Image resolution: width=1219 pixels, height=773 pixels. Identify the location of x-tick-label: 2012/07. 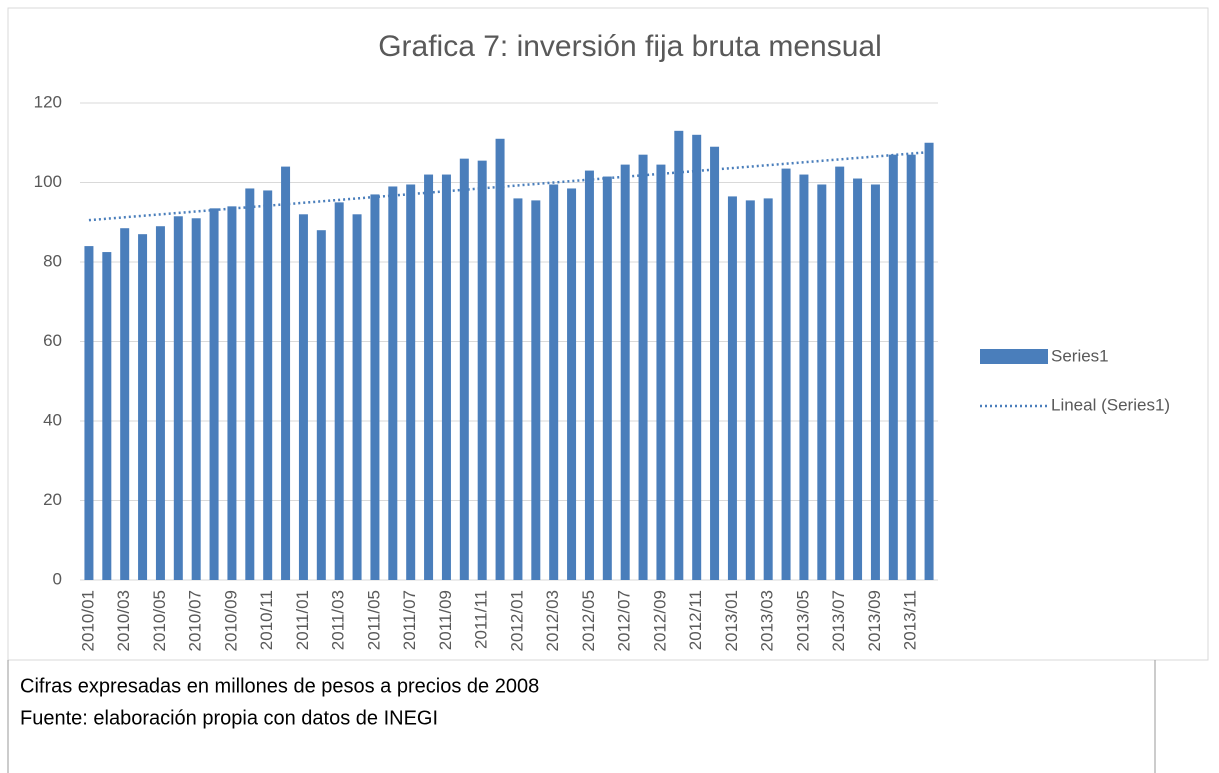
(624, 620).